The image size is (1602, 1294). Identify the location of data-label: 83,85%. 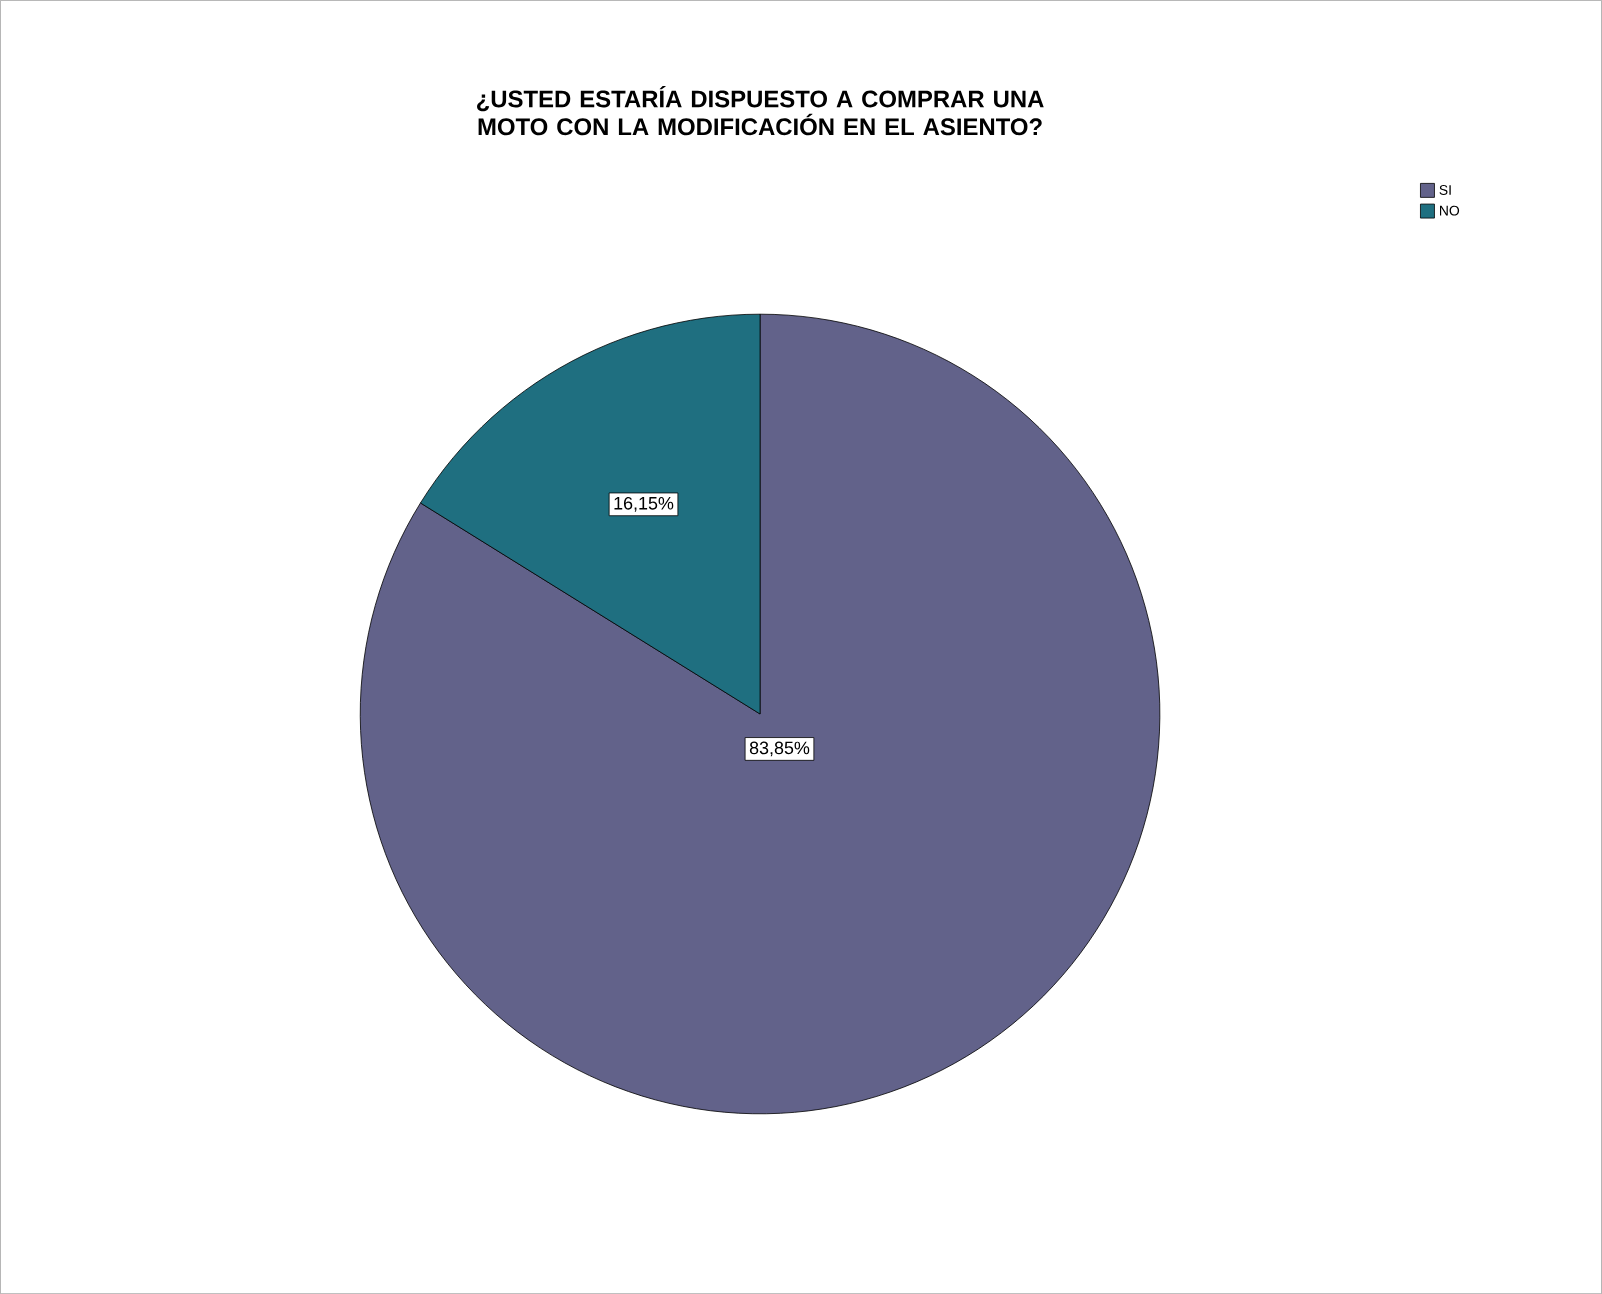
(779, 749).